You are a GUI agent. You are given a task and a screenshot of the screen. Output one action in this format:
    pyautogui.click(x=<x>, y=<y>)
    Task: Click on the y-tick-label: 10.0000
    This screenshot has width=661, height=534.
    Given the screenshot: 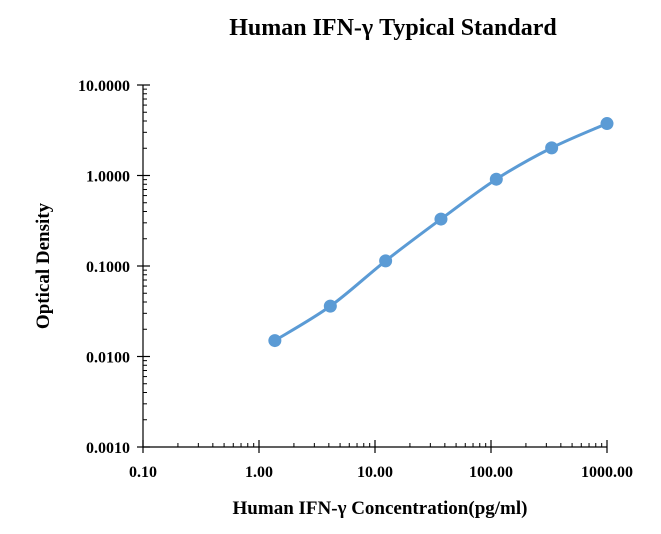 What is the action you would take?
    pyautogui.click(x=104, y=86)
    